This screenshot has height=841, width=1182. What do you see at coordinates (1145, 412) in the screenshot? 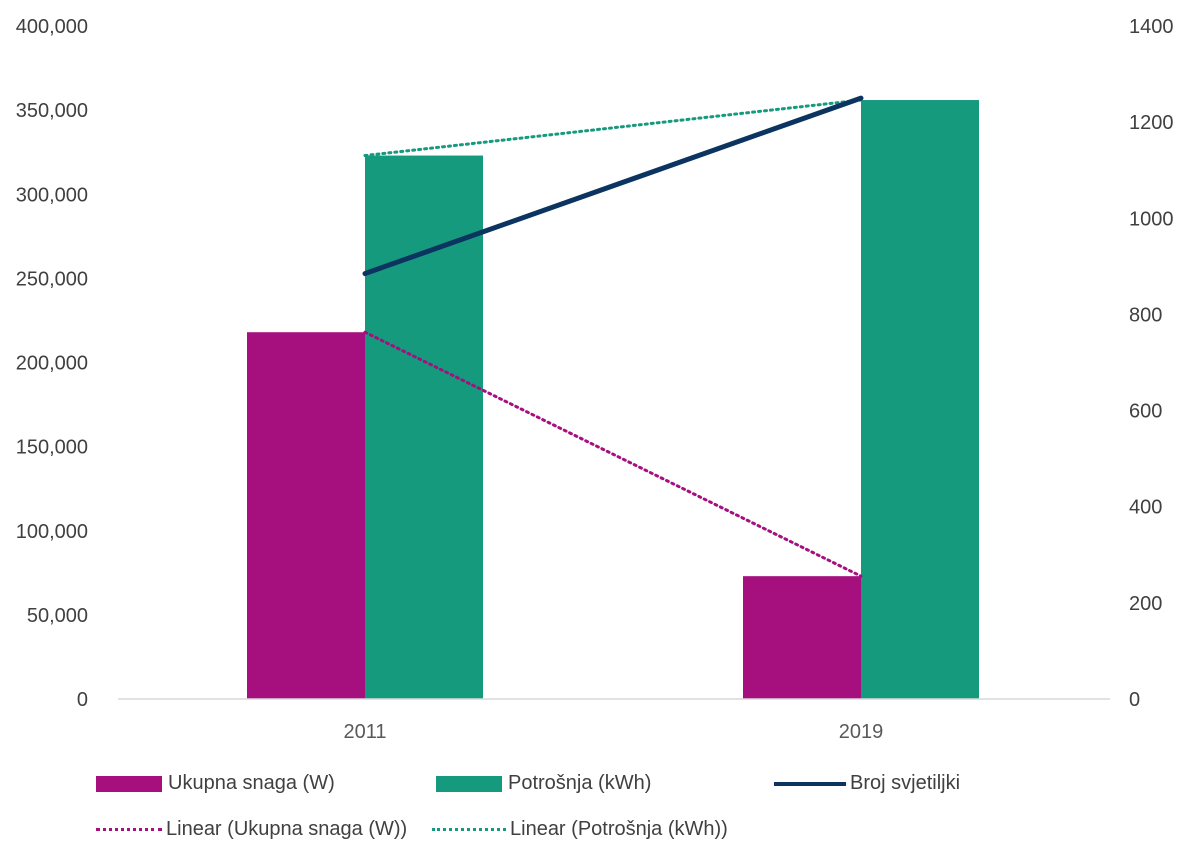
I see `y-right-tick-label: 600` at bounding box center [1145, 412].